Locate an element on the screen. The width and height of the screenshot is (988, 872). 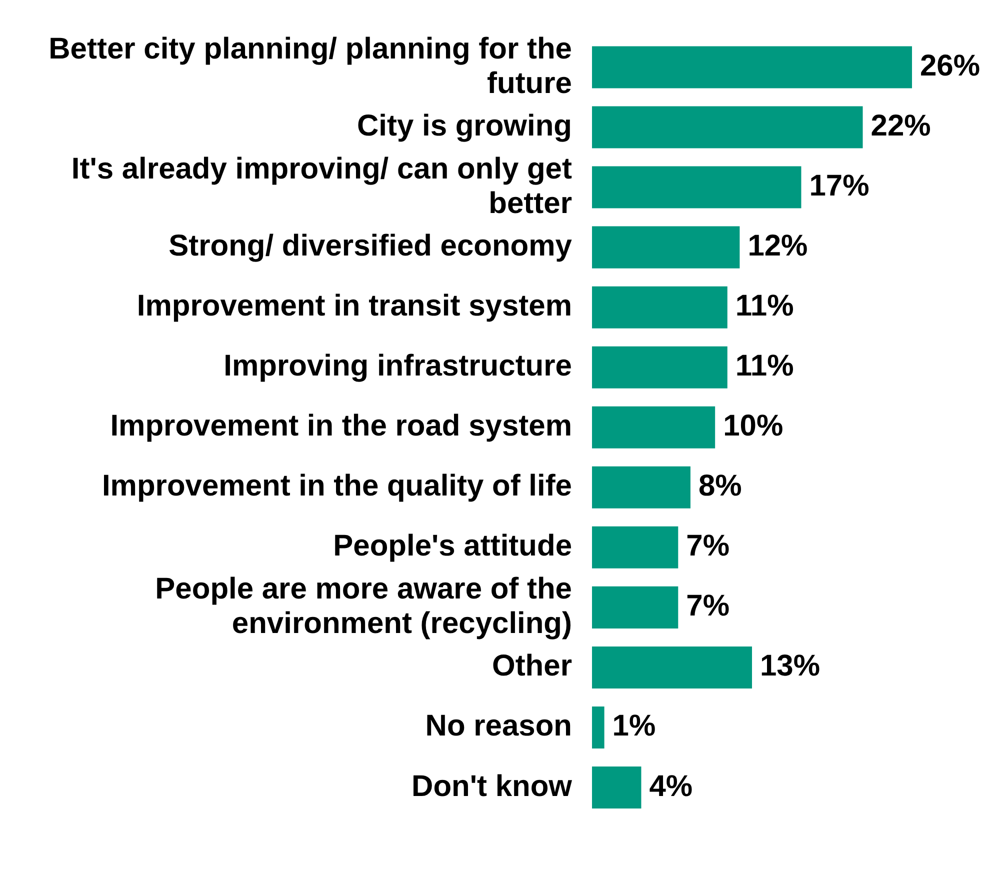
data-label: 13% is located at coordinates (790, 666).